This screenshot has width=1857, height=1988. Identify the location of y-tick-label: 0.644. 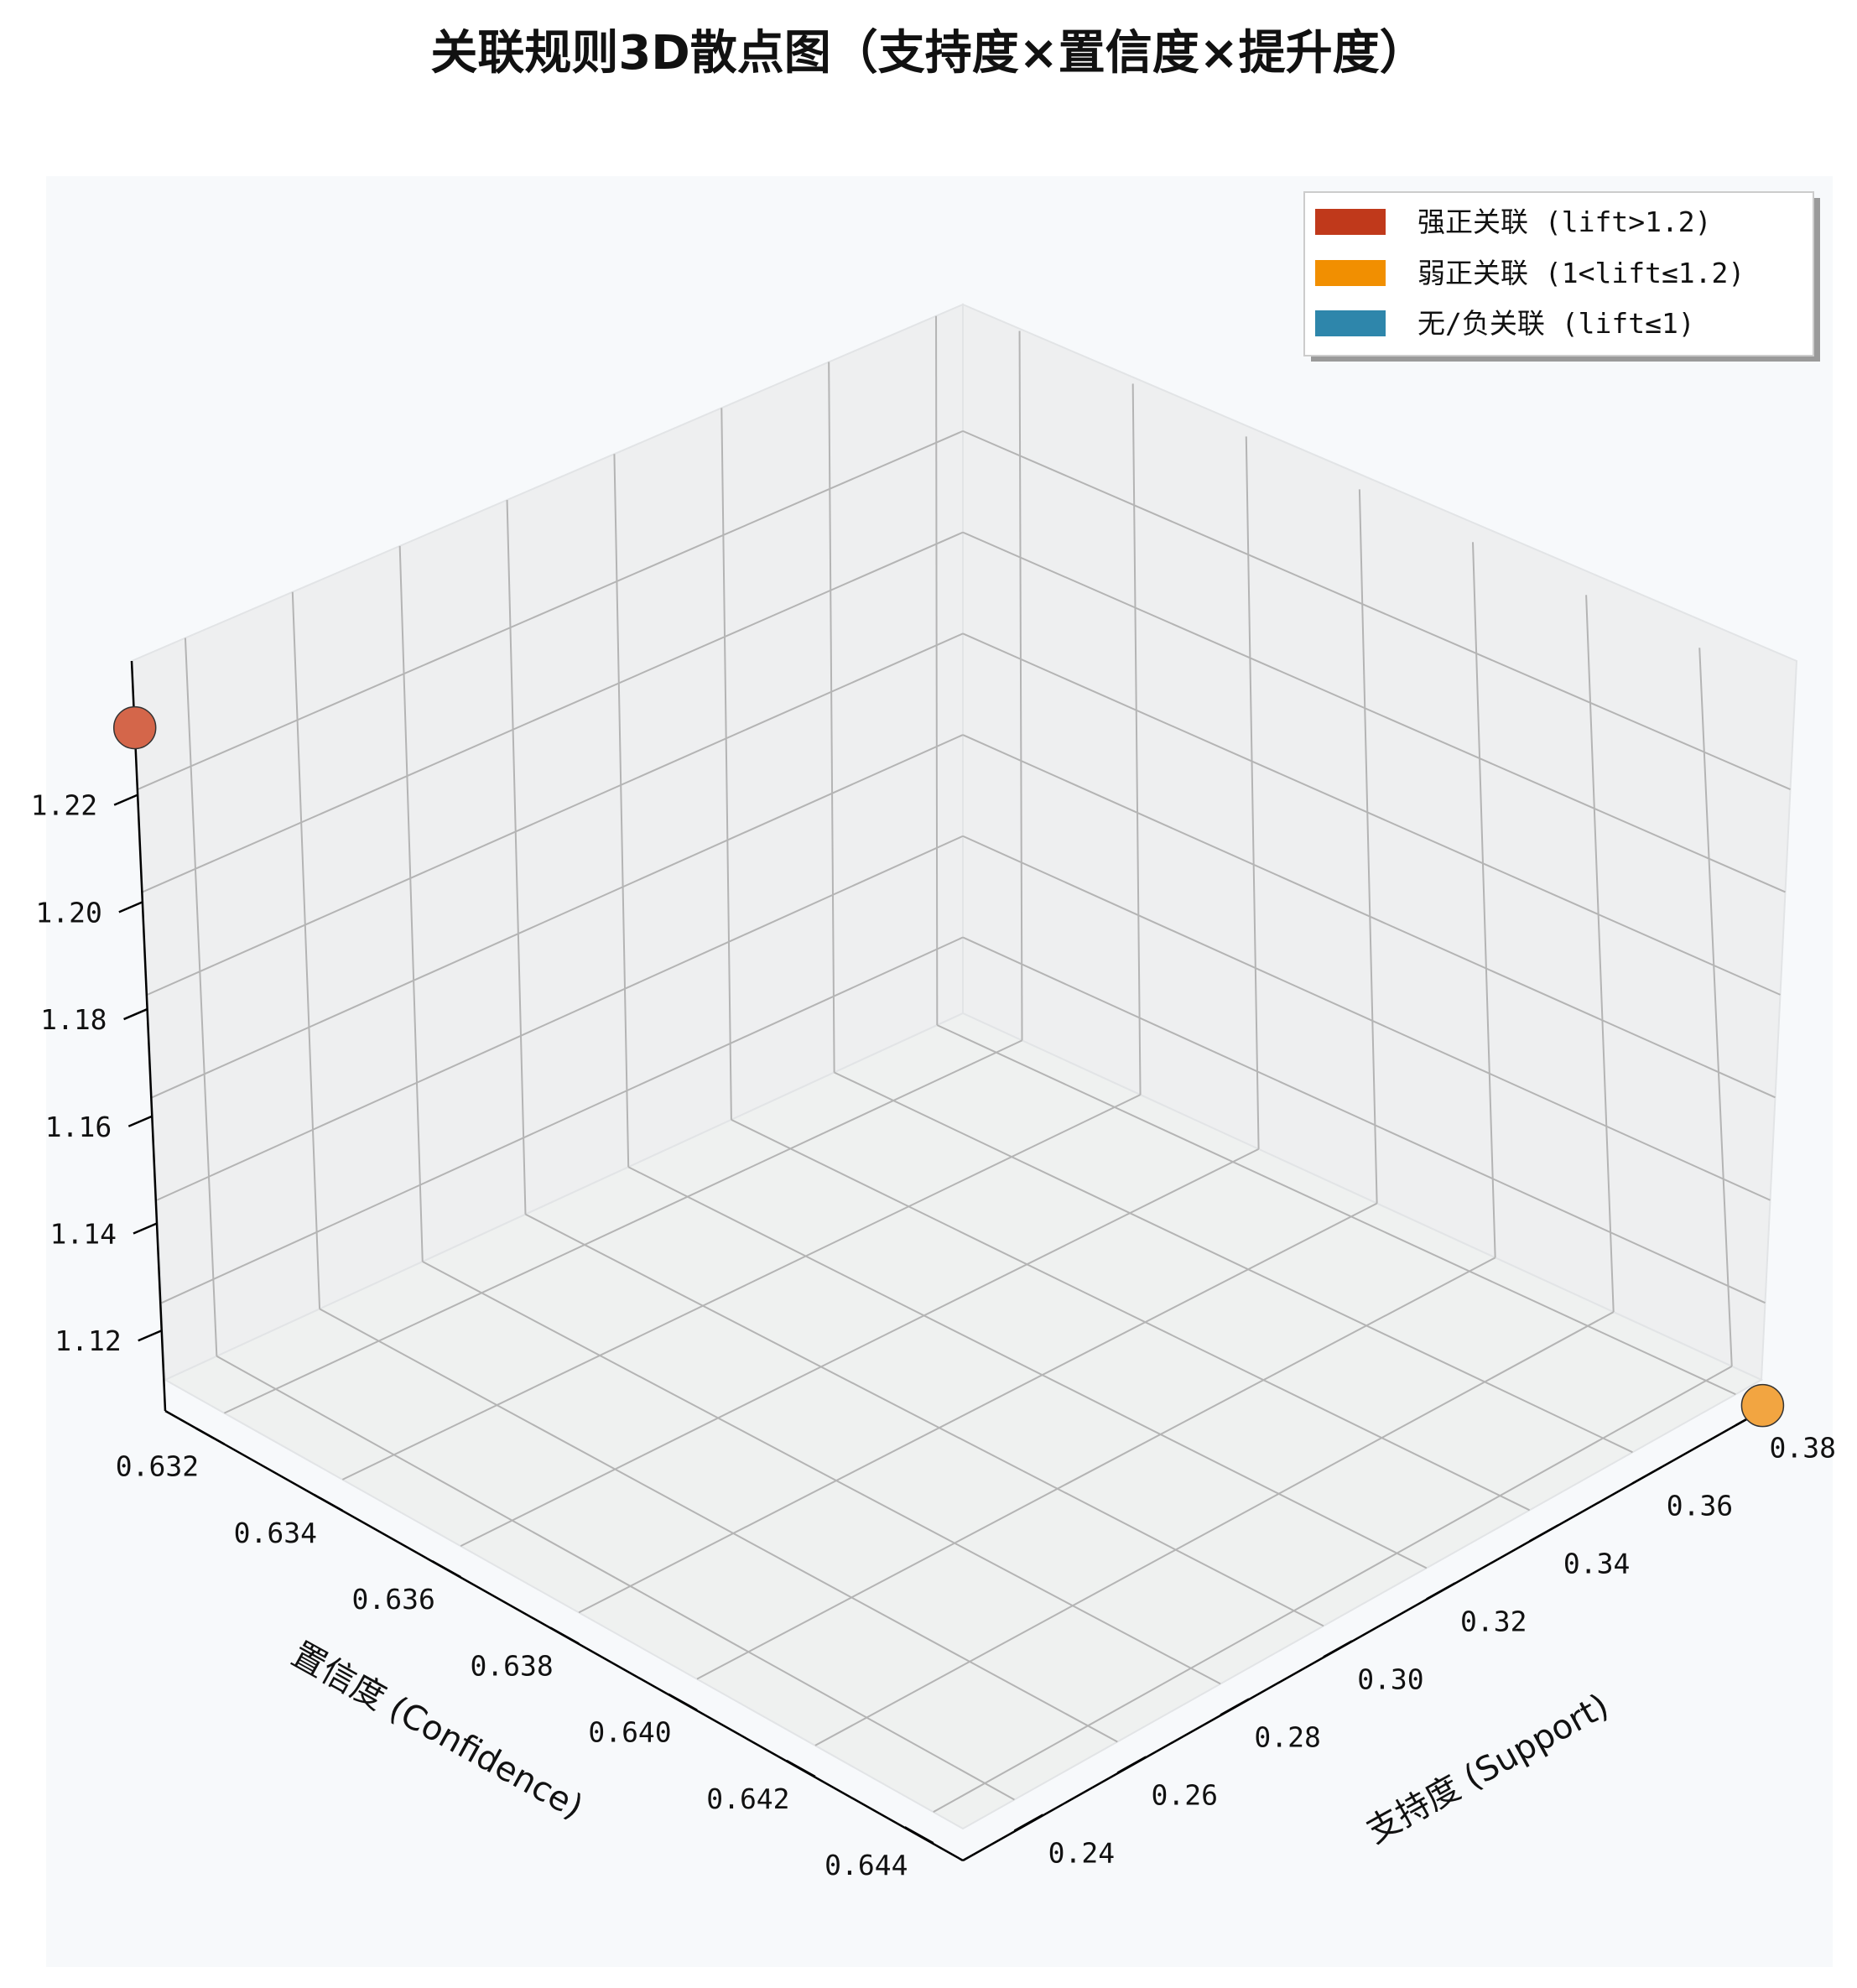
(866, 1865).